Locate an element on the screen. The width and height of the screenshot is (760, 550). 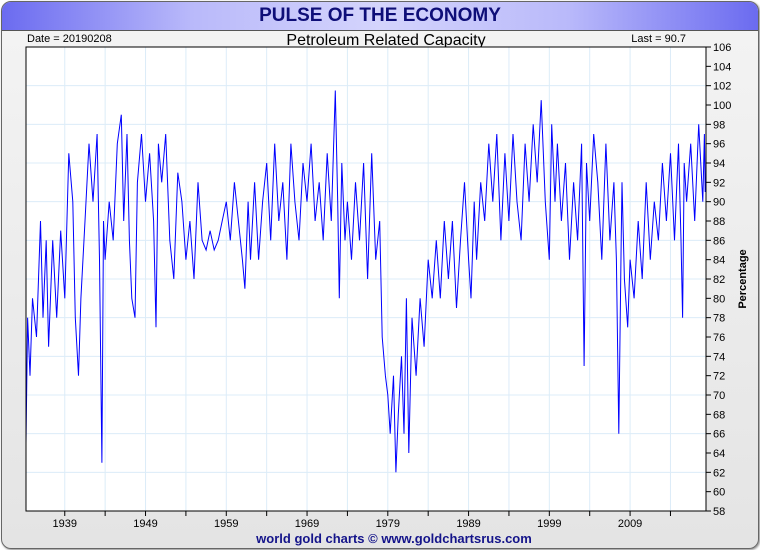
x-tick-label: 1959 is located at coordinates (226, 524).